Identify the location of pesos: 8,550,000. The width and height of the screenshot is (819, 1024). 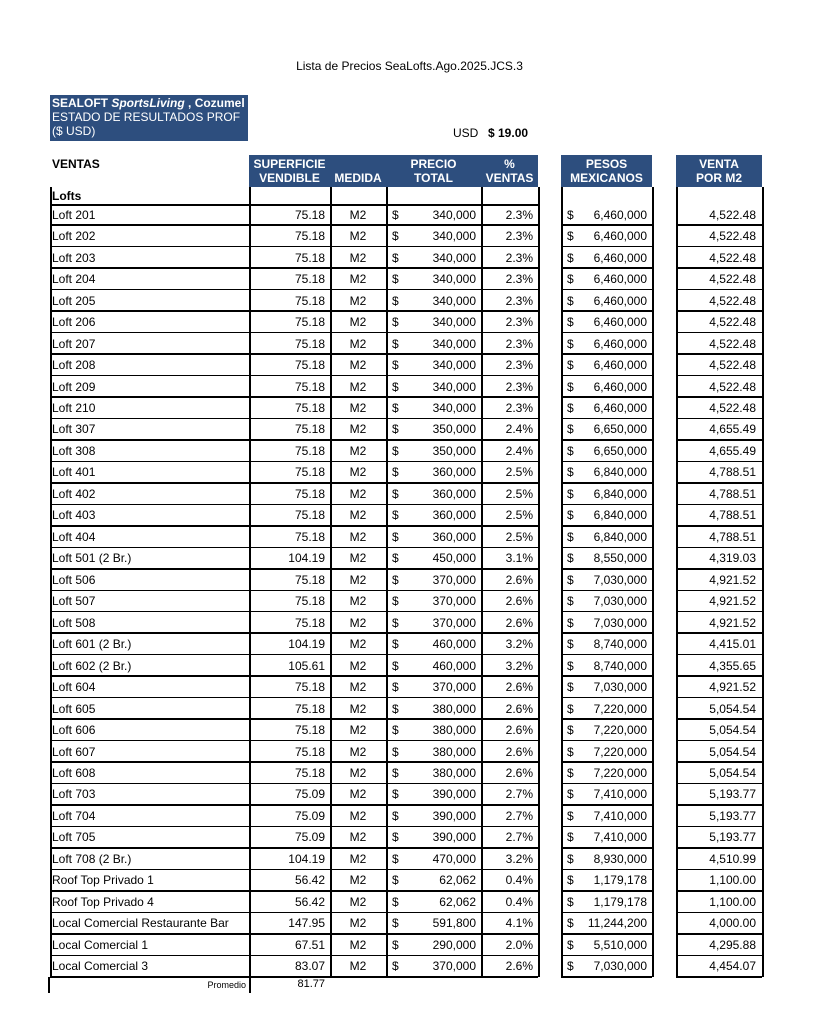
(620, 558).